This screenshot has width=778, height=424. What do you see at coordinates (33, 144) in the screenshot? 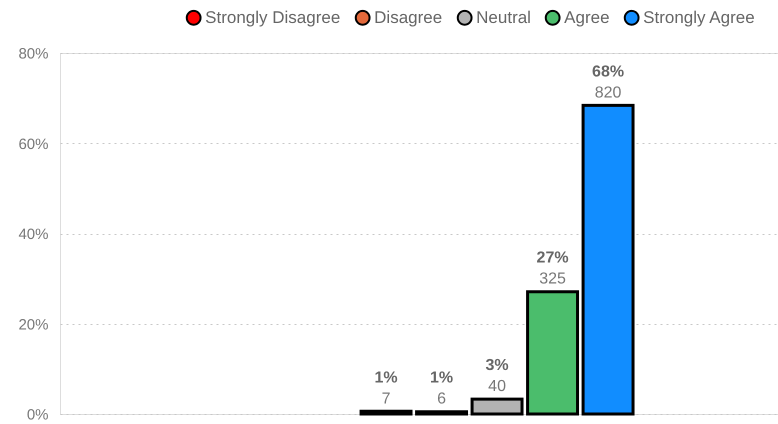
I see `y-tick-label: 60%` at bounding box center [33, 144].